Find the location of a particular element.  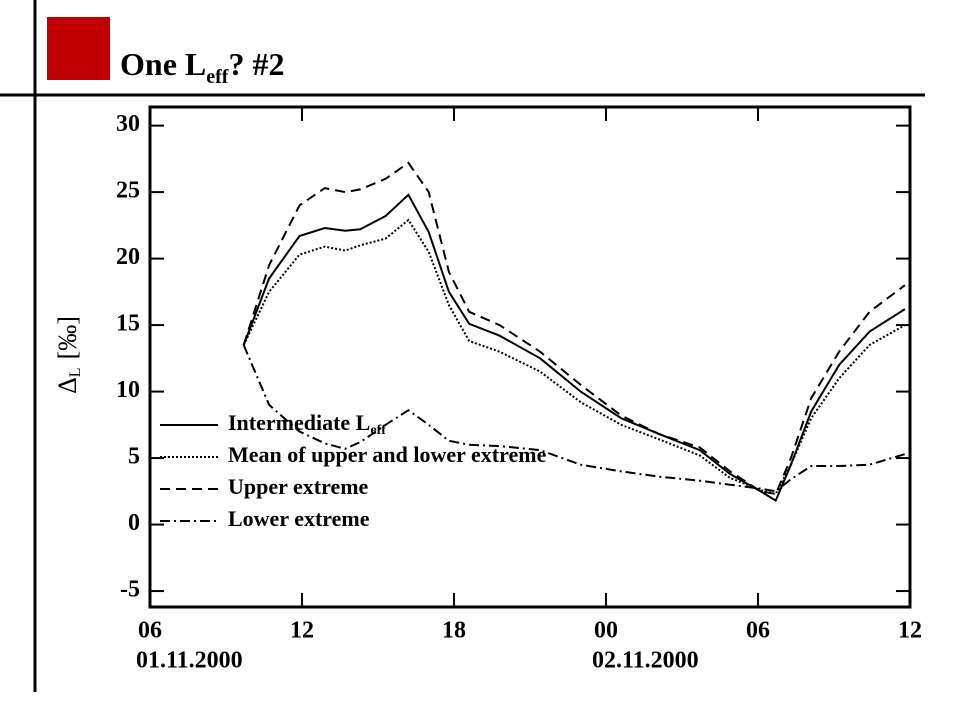

legend-label: Upper extreme is located at coordinates (298, 486).